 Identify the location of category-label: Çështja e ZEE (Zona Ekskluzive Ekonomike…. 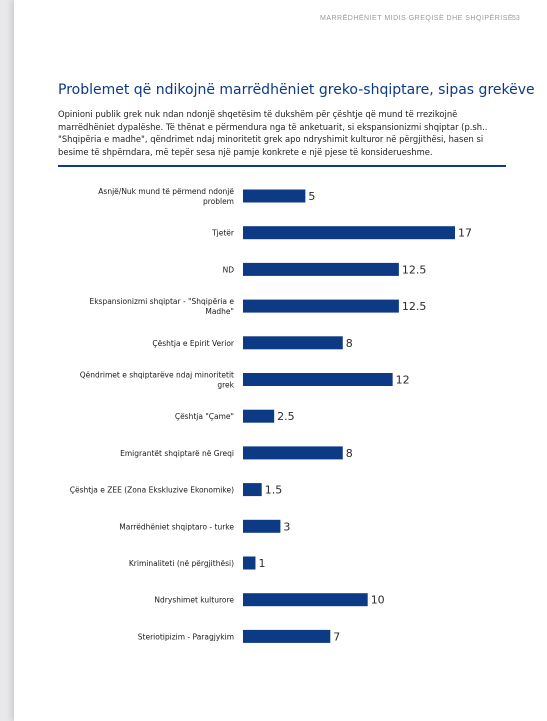
(152, 490).